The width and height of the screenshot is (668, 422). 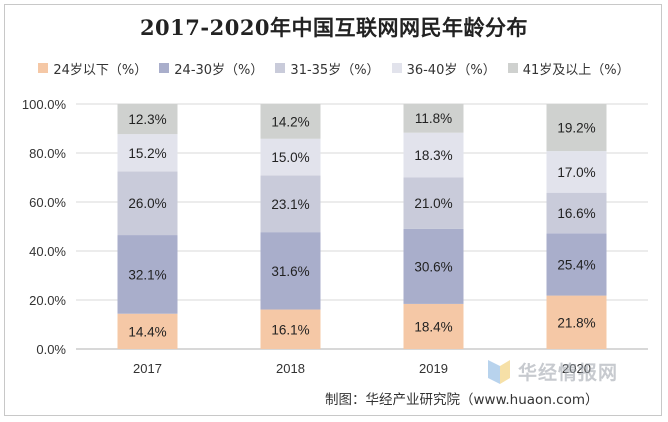 I want to click on chart-title: 2017-2020年中国互联网网民年龄分布, so click(x=334, y=27).